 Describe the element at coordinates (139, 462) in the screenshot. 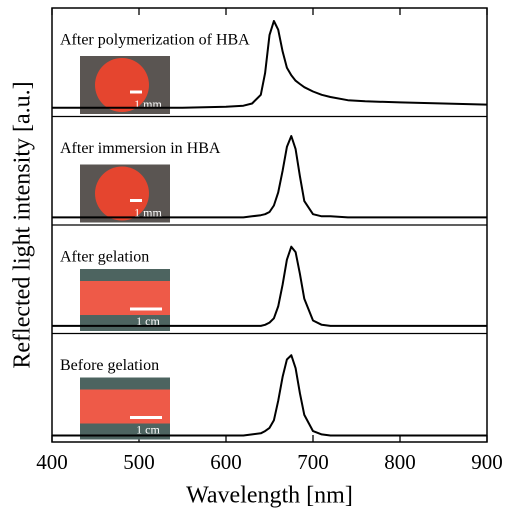

I see `x-tick-label: 500` at that location.